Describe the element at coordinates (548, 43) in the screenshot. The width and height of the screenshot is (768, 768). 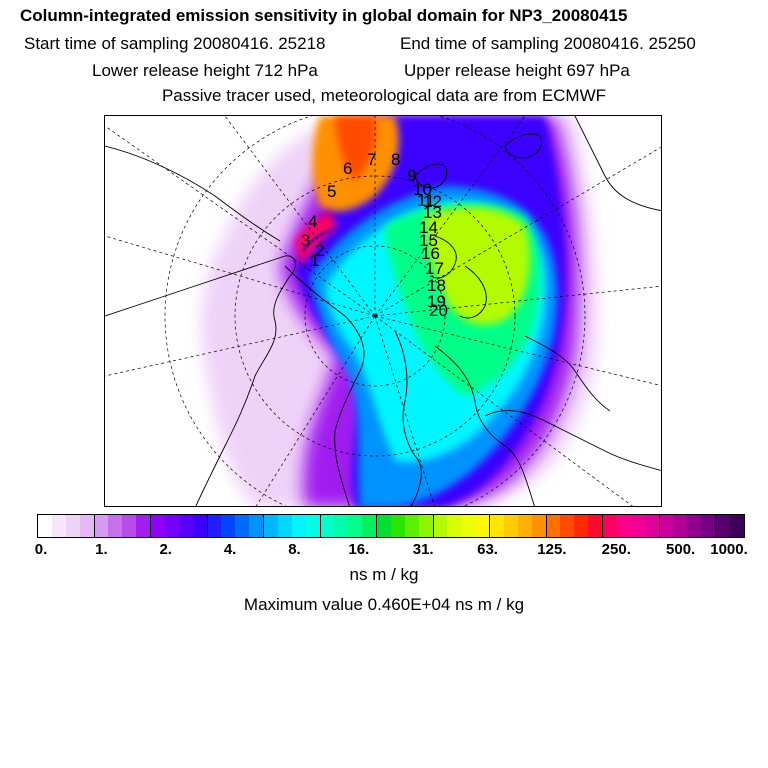
I see `end-time-label: End time of sampling 20080416. 25250` at that location.